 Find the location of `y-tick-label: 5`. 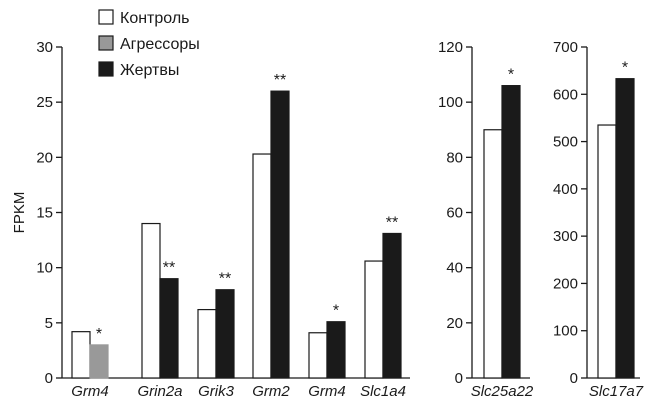

y-tick-label: 5 is located at coordinates (49, 323).